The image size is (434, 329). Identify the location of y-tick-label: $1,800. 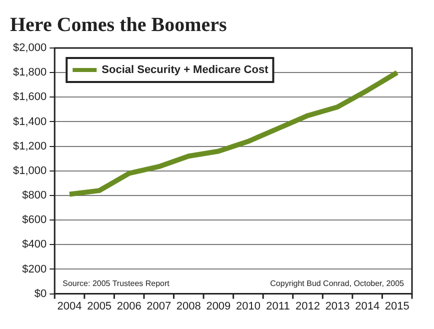
(29, 72).